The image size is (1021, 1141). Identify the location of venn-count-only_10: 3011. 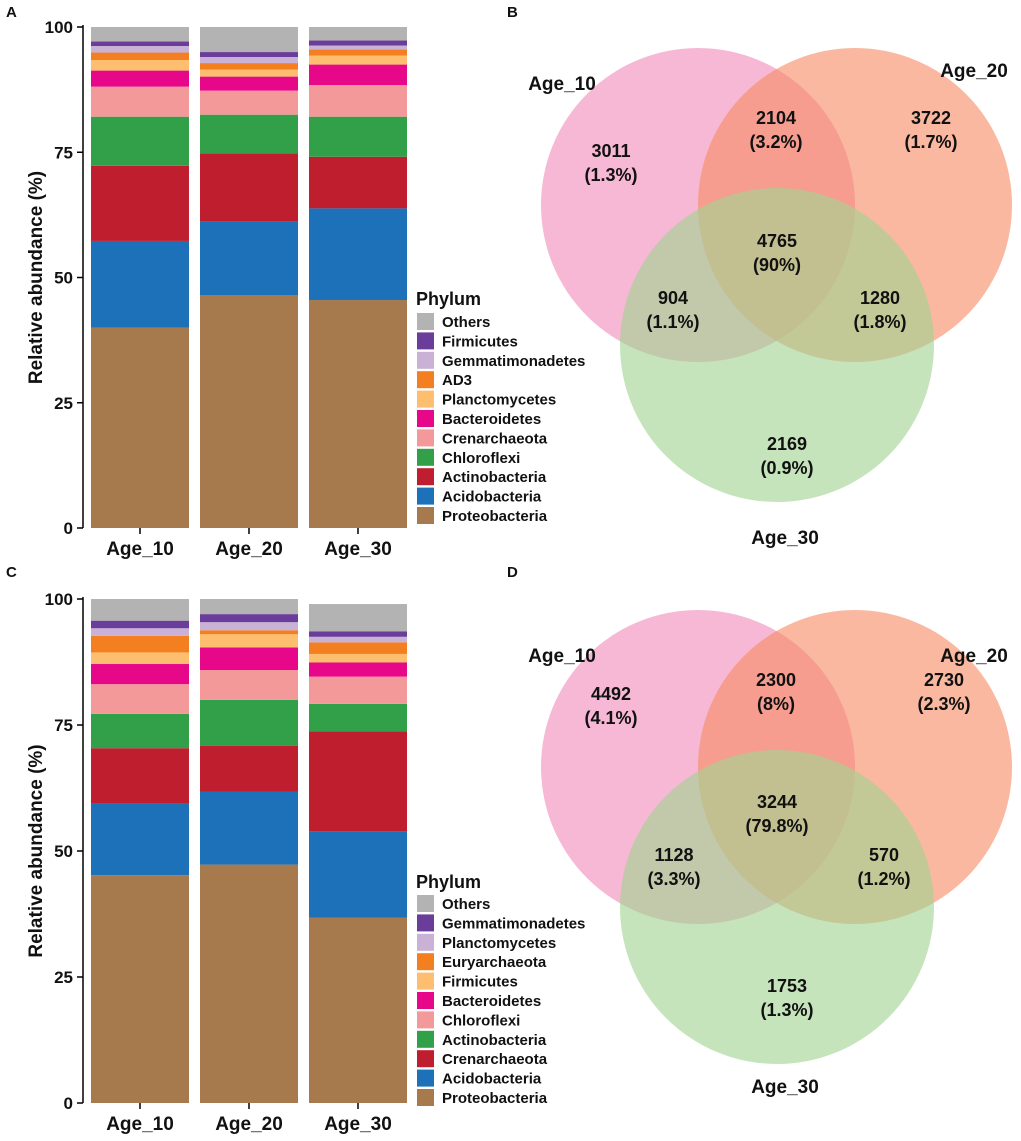
(610, 151).